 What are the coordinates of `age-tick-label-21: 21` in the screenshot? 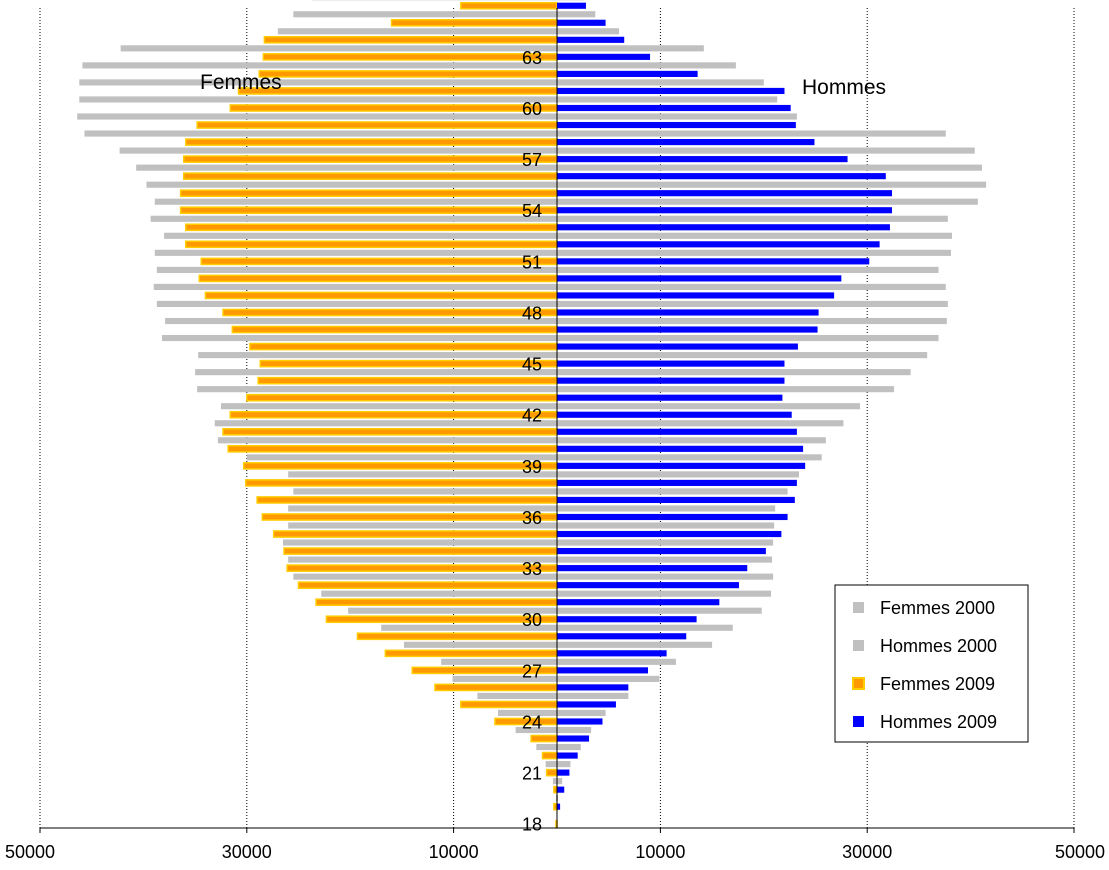 It's located at (532, 774).